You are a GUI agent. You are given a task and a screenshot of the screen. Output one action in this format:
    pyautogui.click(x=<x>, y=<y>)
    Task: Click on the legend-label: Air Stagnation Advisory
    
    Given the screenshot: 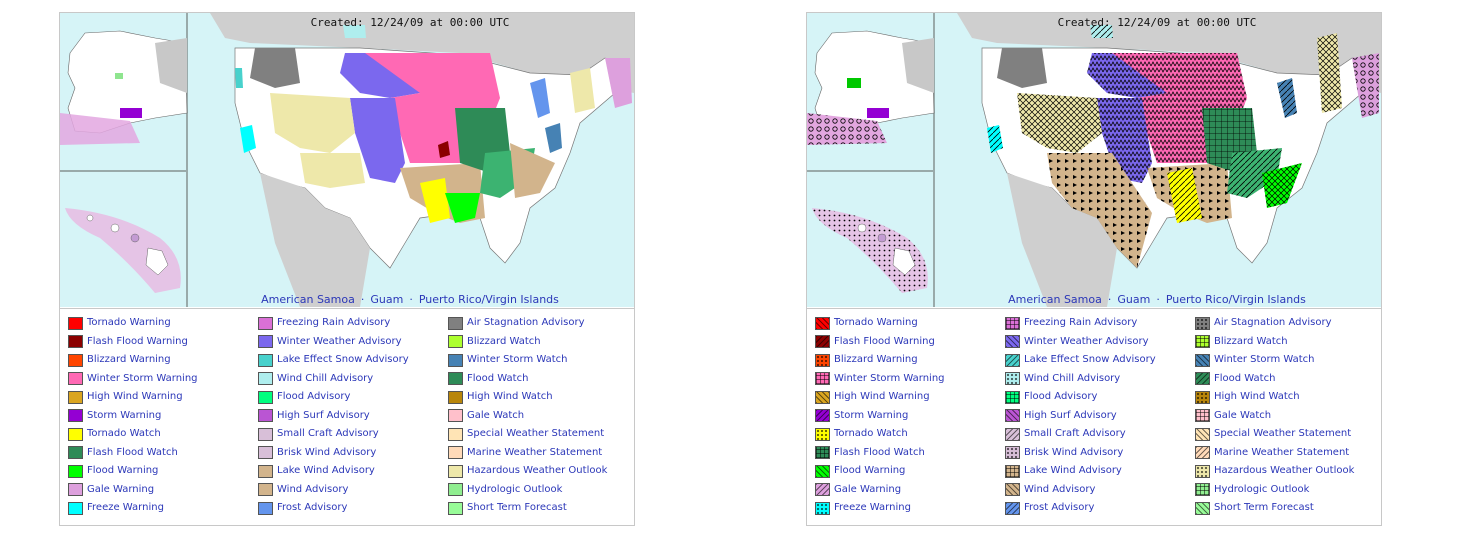 What is the action you would take?
    pyautogui.click(x=526, y=322)
    